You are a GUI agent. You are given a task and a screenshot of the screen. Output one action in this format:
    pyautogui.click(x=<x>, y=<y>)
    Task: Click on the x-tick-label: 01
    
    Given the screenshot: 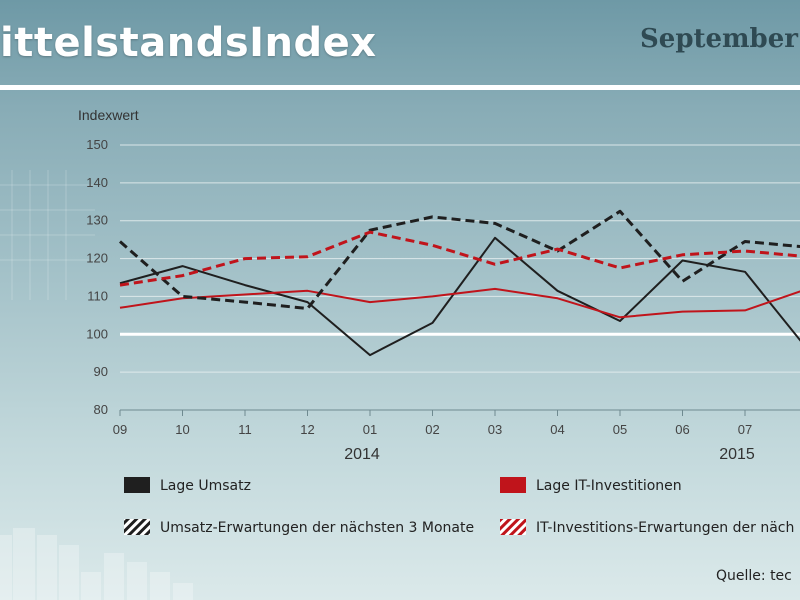 What is the action you would take?
    pyautogui.click(x=370, y=429)
    